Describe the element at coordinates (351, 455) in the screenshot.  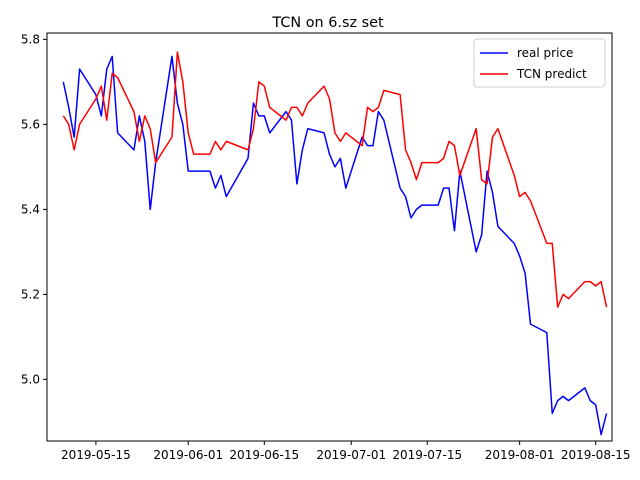
I see `x-tick-label: 2019-07-01` at that location.